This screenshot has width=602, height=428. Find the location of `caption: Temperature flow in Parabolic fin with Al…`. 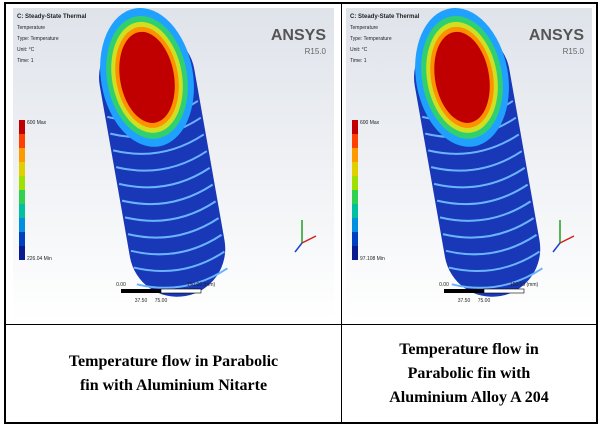

caption: Temperature flow in Parabolic fin with Al… is located at coordinates (173, 373).